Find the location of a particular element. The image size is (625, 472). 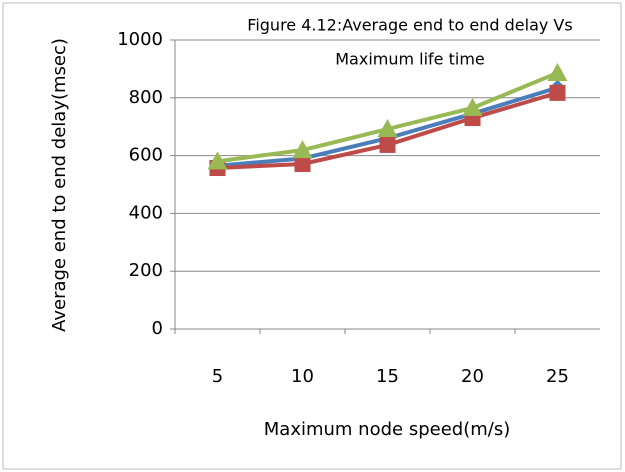

chart-title: Maximum life time is located at coordinates (410, 59).